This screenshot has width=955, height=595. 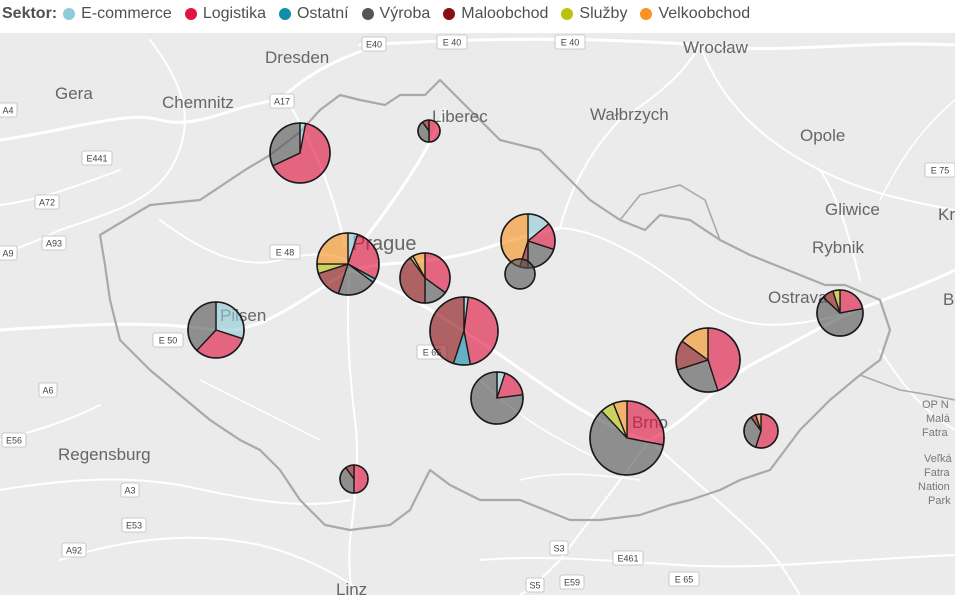 What do you see at coordinates (798, 297) in the screenshot?
I see `city-label-ostrava: Ostrava` at bounding box center [798, 297].